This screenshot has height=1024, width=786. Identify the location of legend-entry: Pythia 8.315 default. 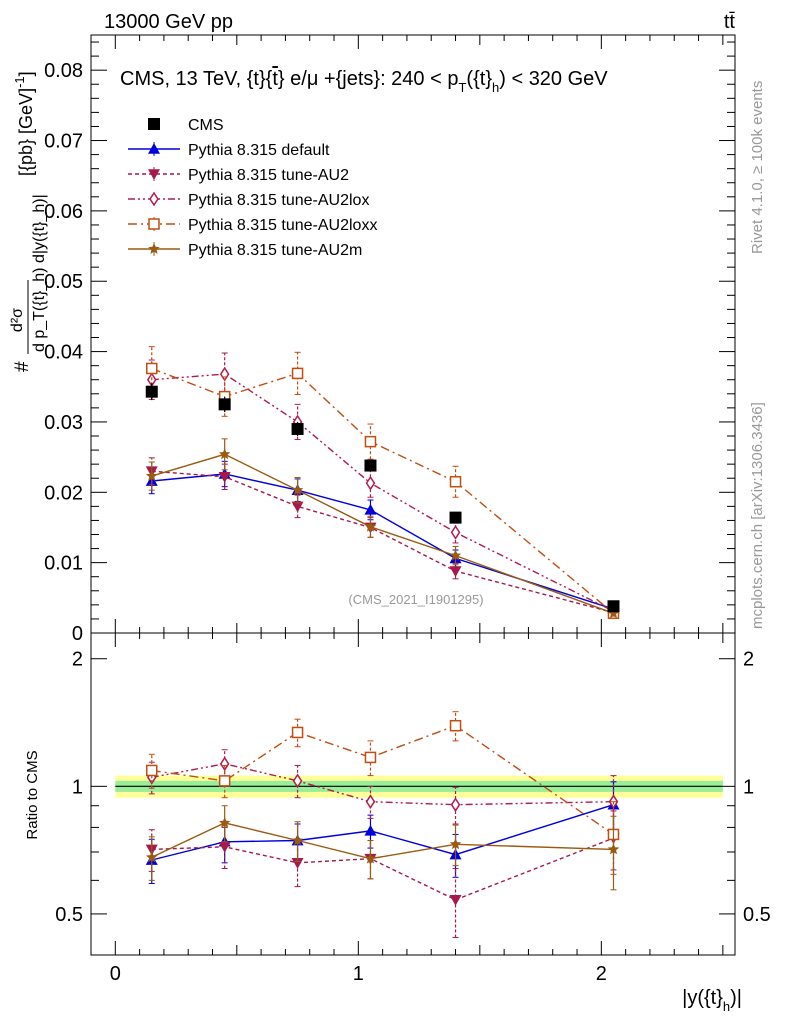
(229, 150).